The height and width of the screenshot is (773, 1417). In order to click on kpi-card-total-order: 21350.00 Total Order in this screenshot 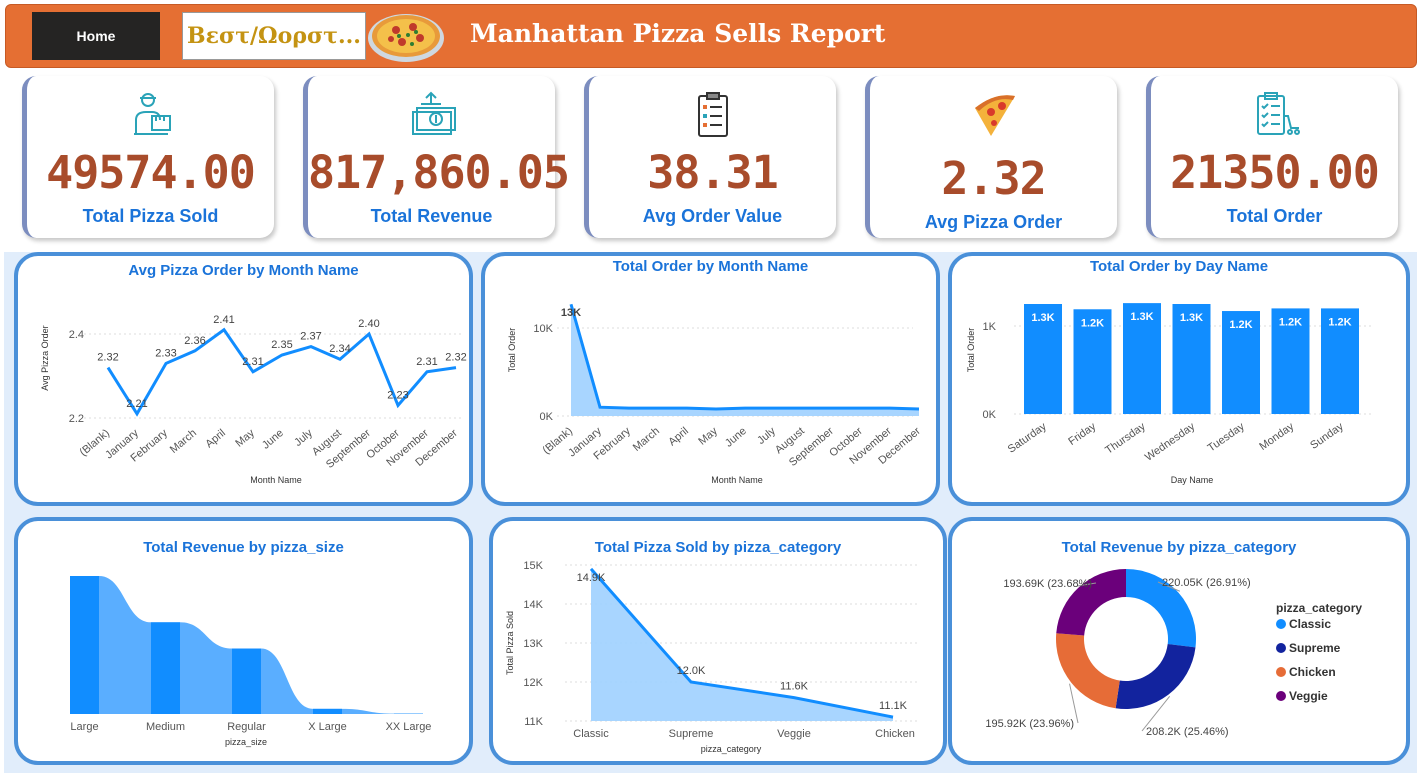, I will do `click(1272, 157)`.